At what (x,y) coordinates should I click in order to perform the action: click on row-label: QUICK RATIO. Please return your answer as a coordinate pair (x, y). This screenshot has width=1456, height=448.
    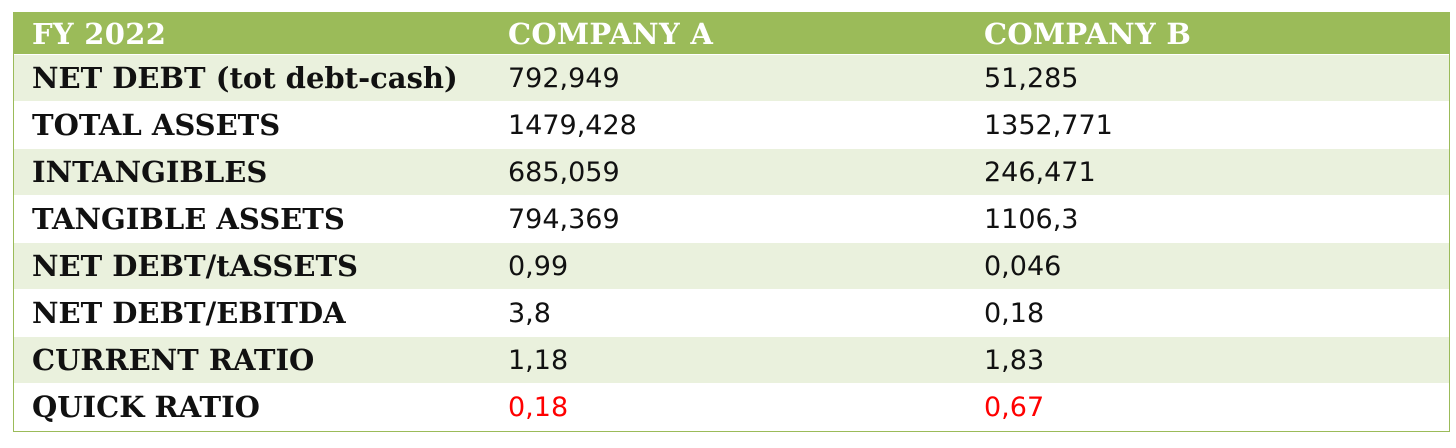
    Looking at the image, I should click on (252, 407).